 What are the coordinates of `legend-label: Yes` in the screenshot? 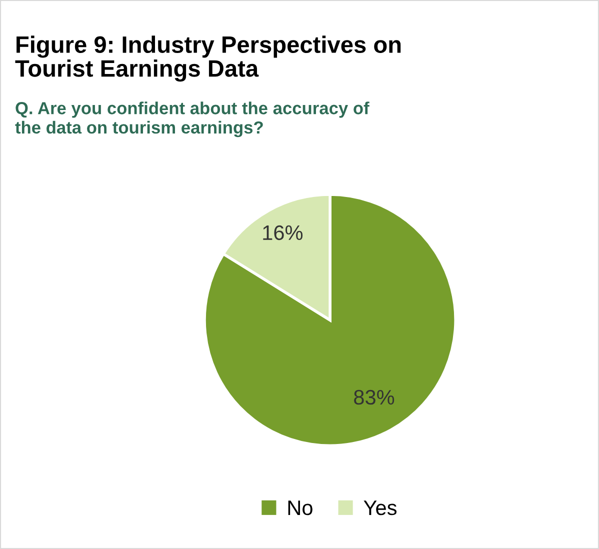 It's located at (380, 508).